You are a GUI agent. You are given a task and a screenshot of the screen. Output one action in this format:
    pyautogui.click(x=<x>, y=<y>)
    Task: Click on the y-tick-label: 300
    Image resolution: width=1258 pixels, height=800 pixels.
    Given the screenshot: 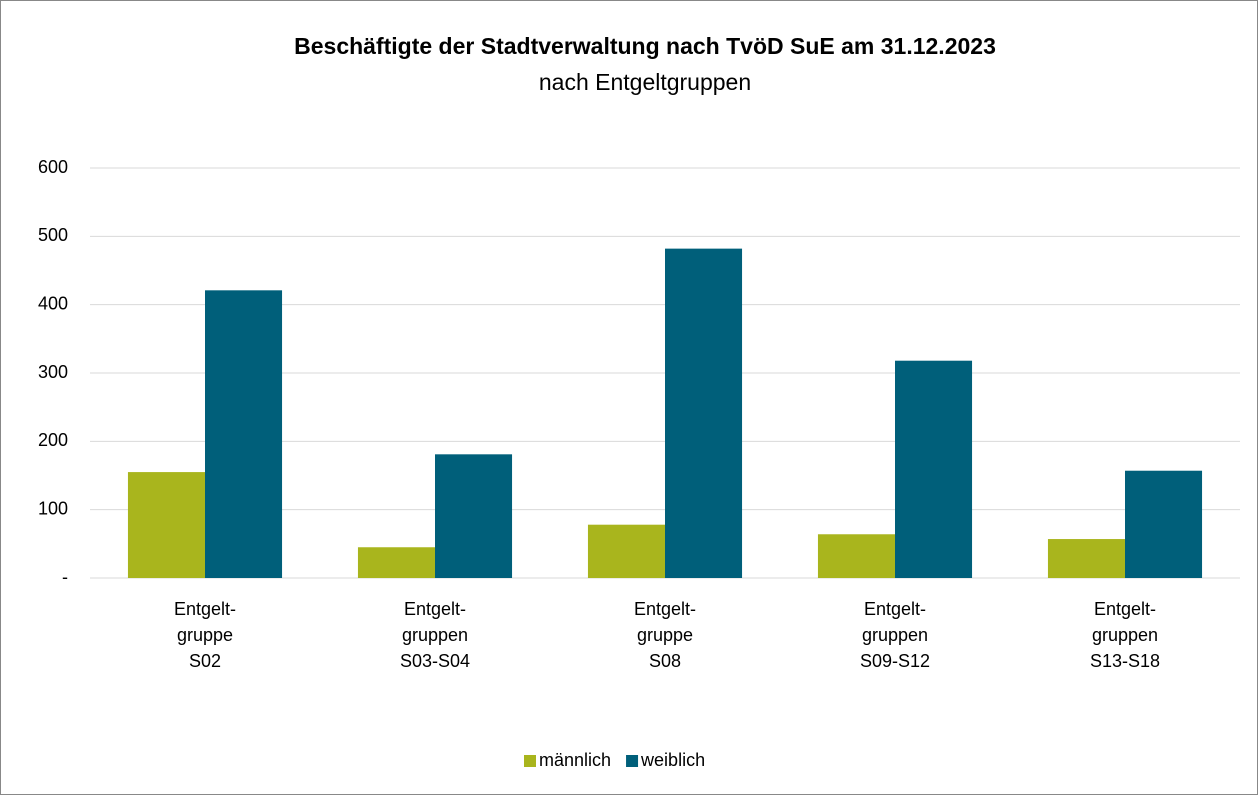 What is the action you would take?
    pyautogui.click(x=53, y=372)
    